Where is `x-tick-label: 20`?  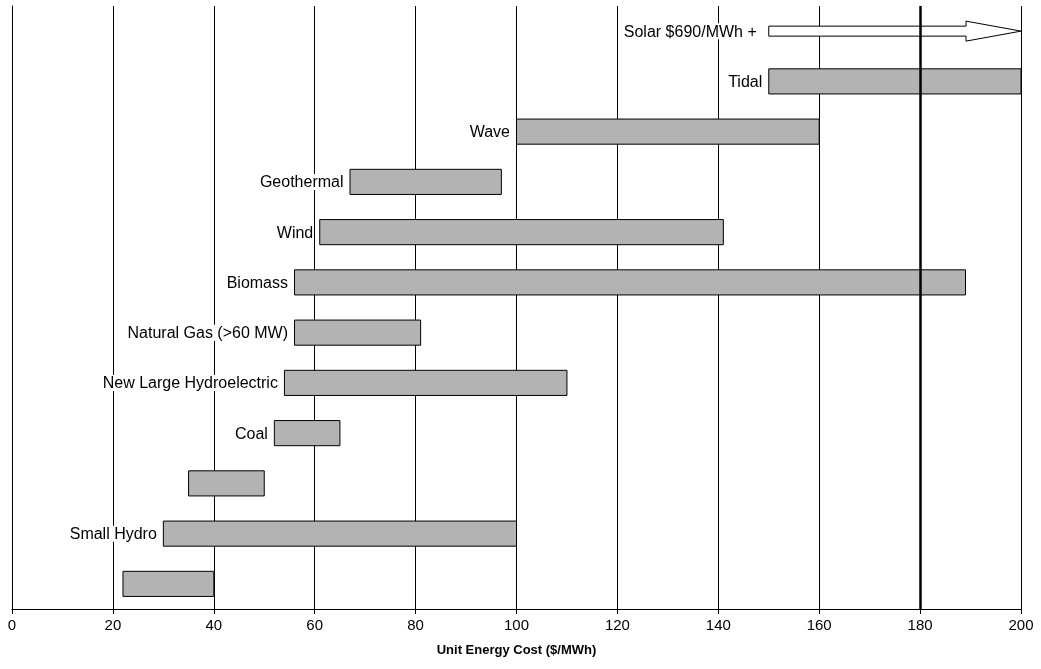
x-tick-label: 20 is located at coordinates (113, 624).